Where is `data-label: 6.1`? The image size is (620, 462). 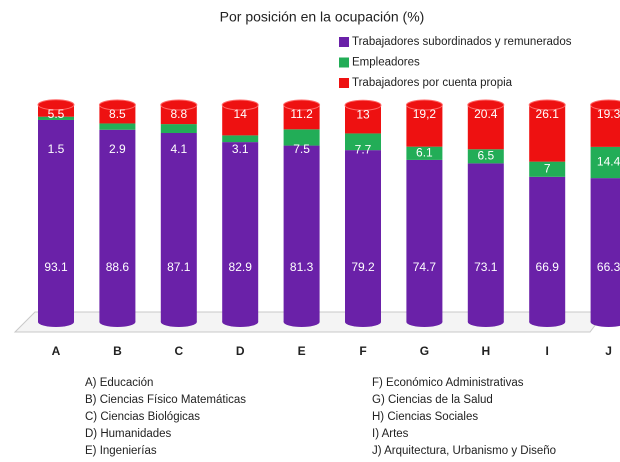
data-label: 6.1 is located at coordinates (424, 152).